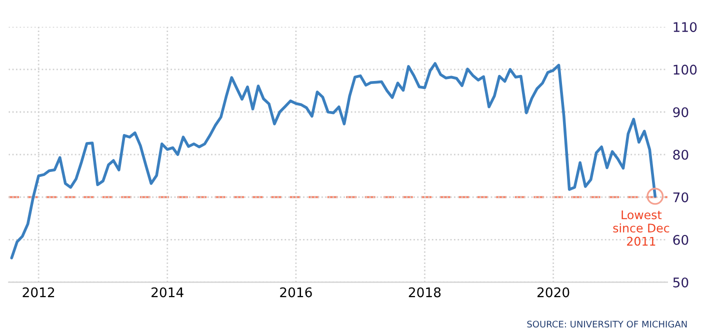 This screenshot has width=720, height=336. What do you see at coordinates (685, 69) in the screenshot?
I see `y-tick-label: 100` at bounding box center [685, 69].